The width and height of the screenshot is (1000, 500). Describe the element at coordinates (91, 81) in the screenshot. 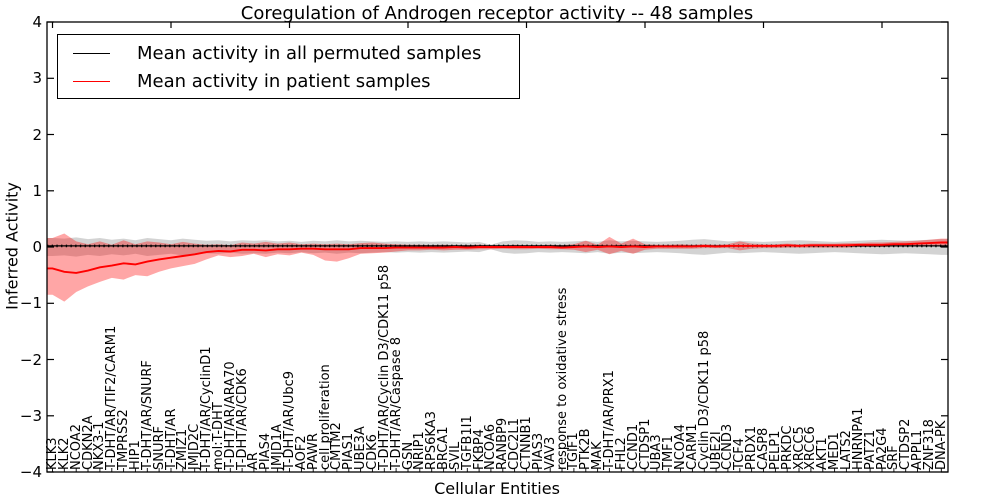

I see `red-line-swatch` at that location.